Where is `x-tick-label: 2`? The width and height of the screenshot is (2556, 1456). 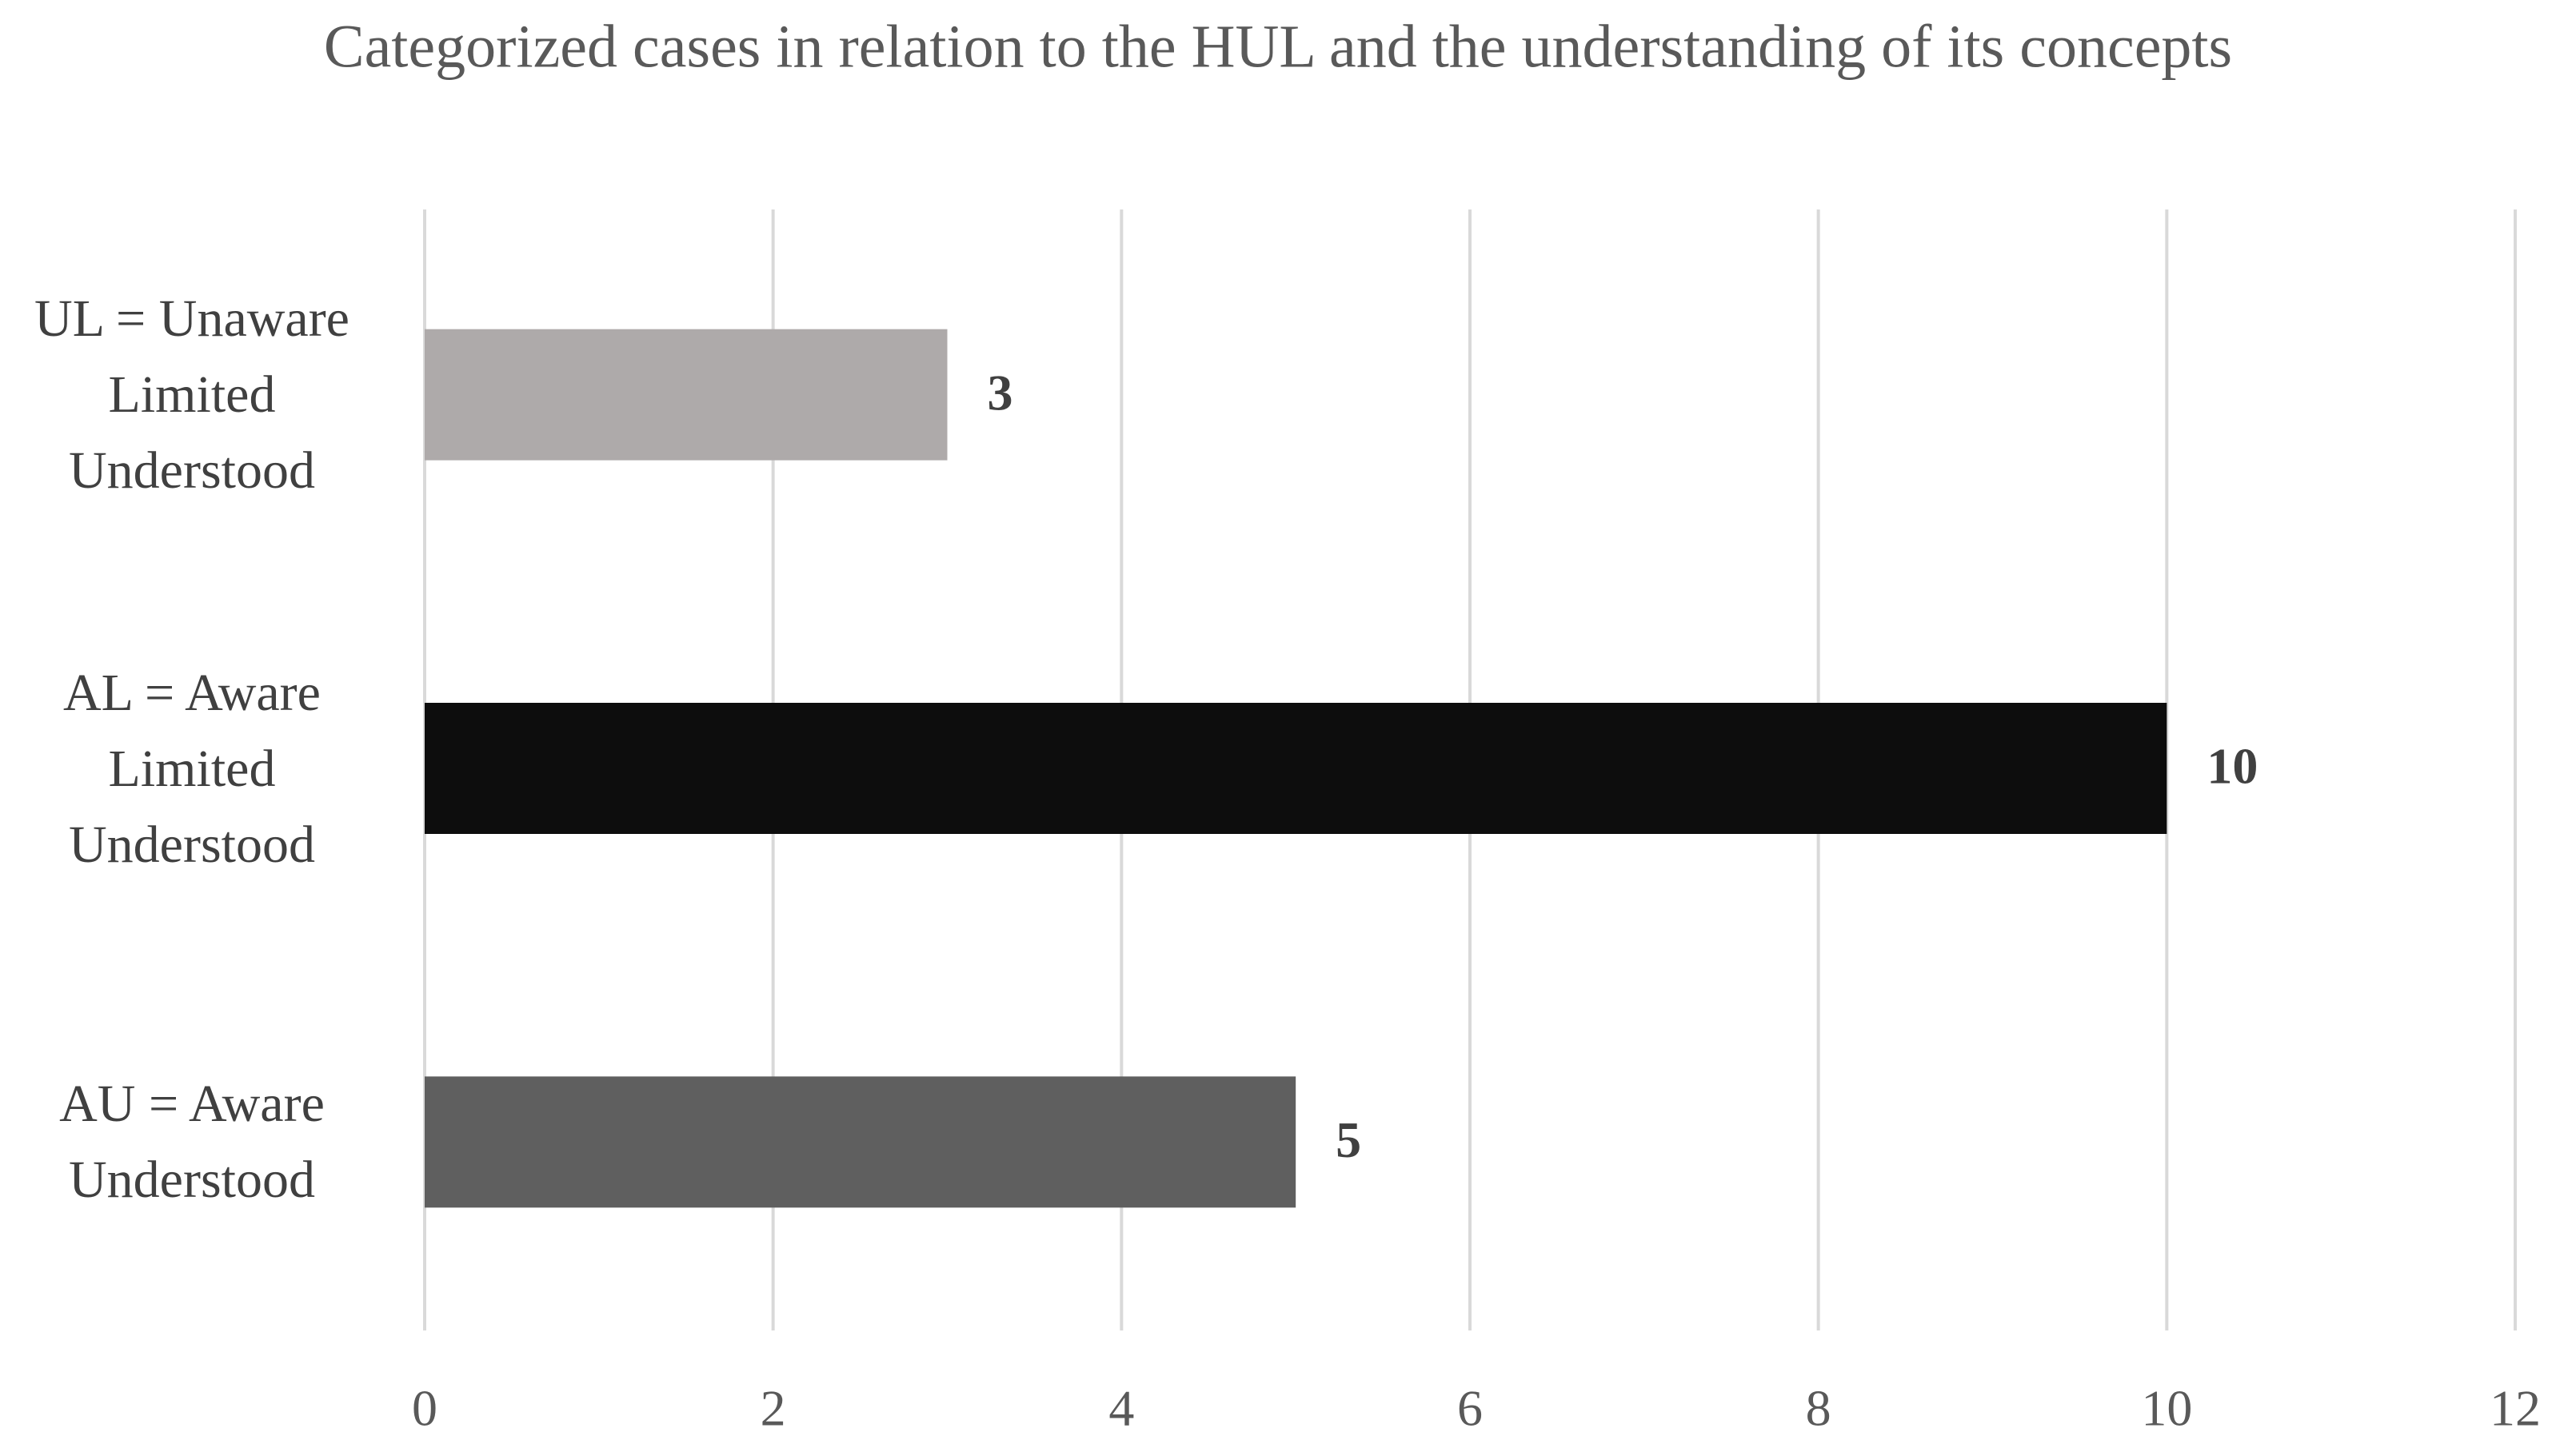 x-tick-label: 2 is located at coordinates (773, 1408).